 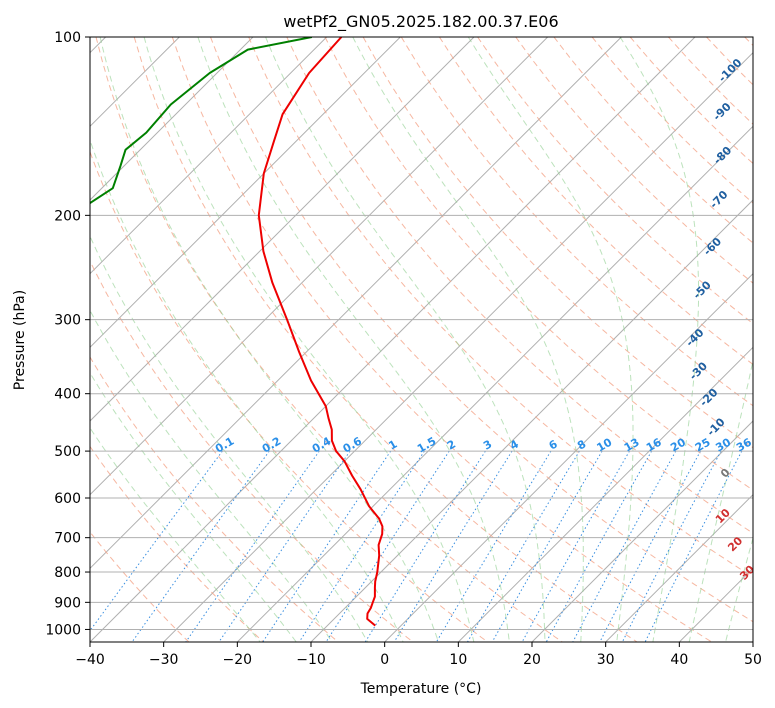 What do you see at coordinates (20, 340) in the screenshot?
I see `y-axis-title: Pressure (hPa)` at bounding box center [20, 340].